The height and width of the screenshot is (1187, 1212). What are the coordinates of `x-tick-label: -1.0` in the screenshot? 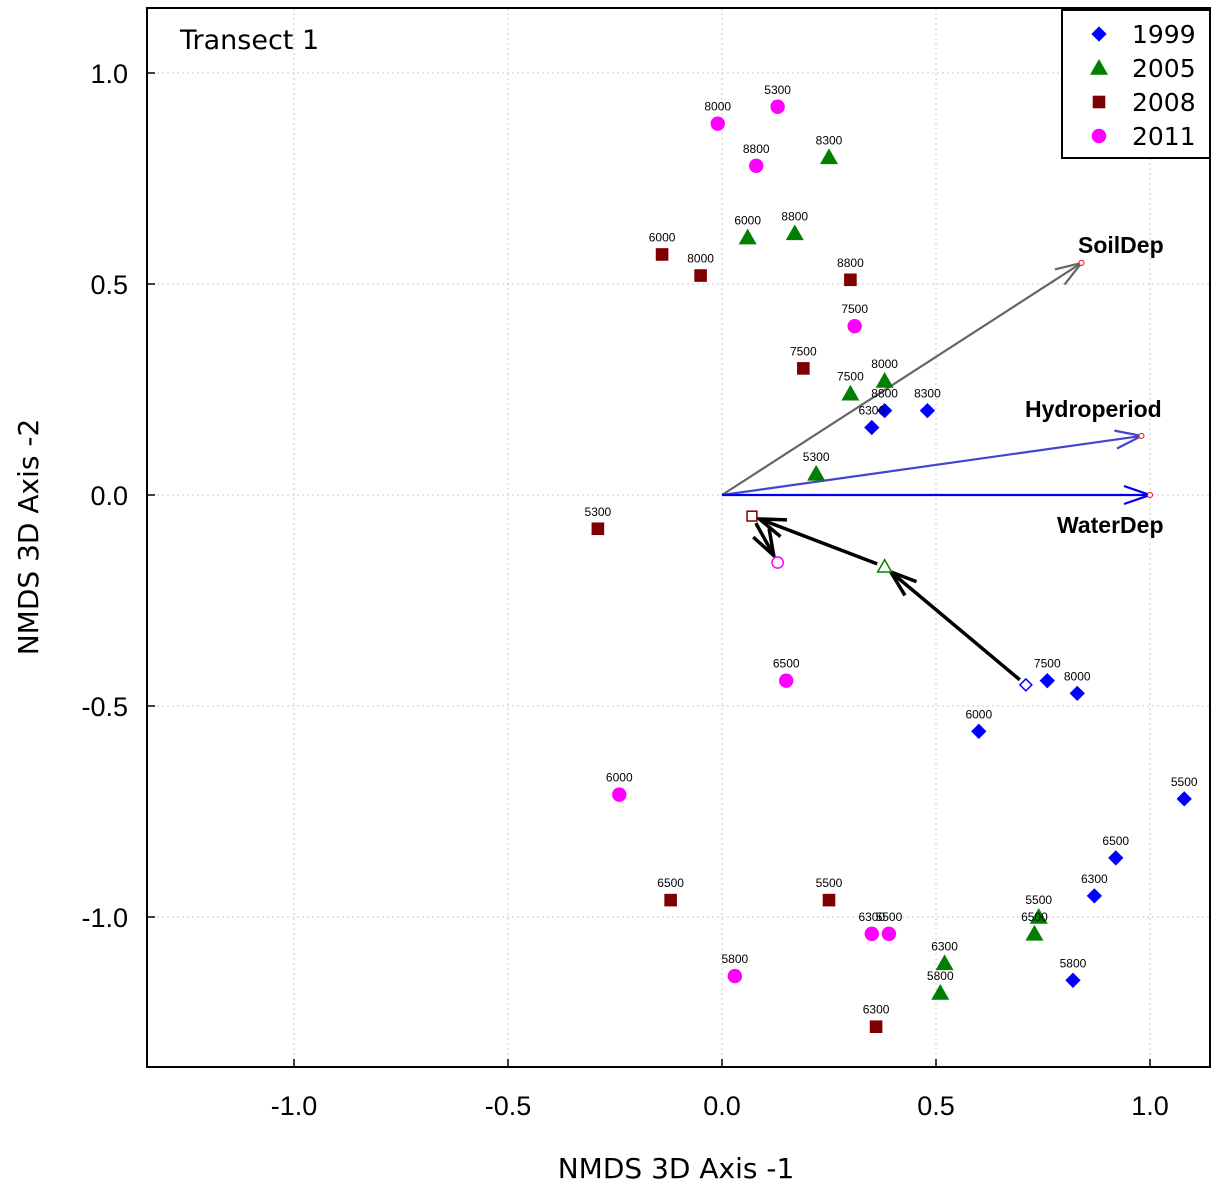 It's located at (294, 1106).